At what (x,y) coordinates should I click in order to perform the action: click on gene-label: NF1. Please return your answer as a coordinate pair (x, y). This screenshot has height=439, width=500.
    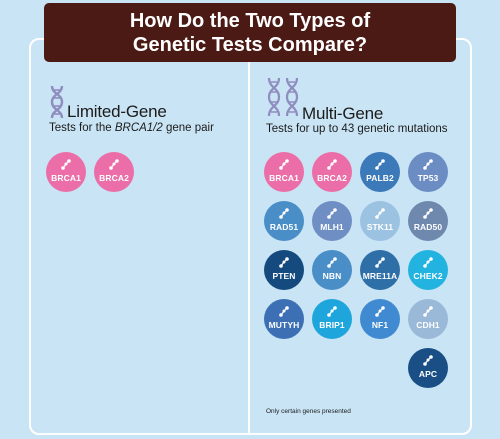
    Looking at the image, I should click on (380, 325).